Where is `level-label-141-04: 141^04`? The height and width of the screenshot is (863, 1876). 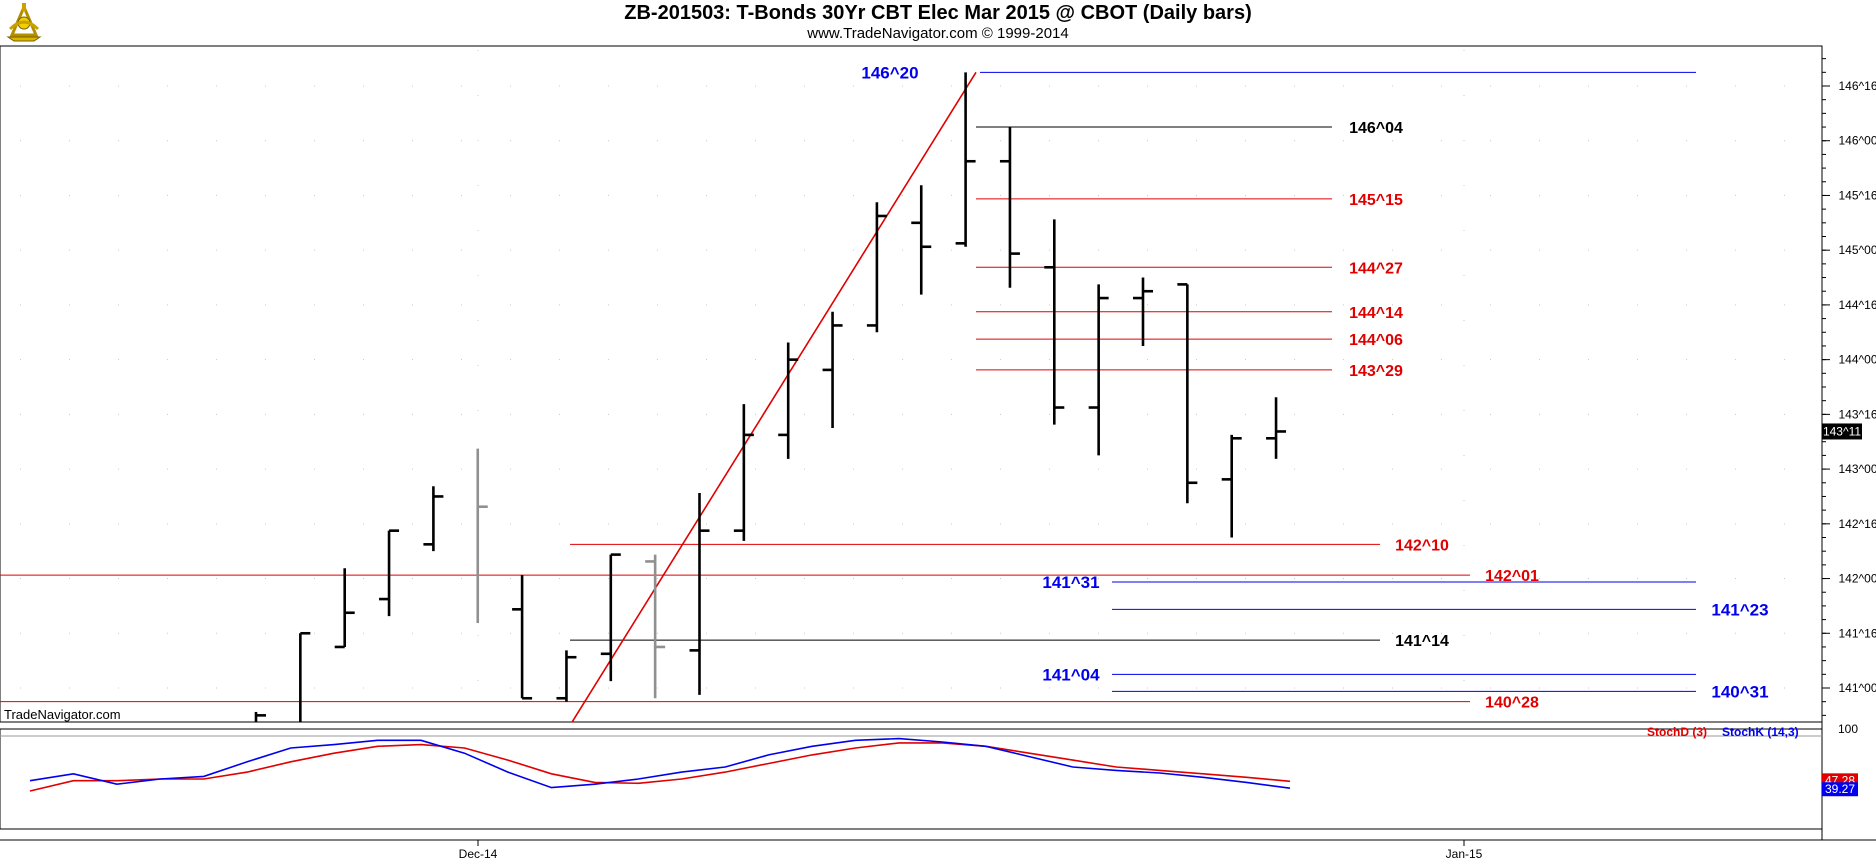 level-label-141-04: 141^04 is located at coordinates (1071, 674).